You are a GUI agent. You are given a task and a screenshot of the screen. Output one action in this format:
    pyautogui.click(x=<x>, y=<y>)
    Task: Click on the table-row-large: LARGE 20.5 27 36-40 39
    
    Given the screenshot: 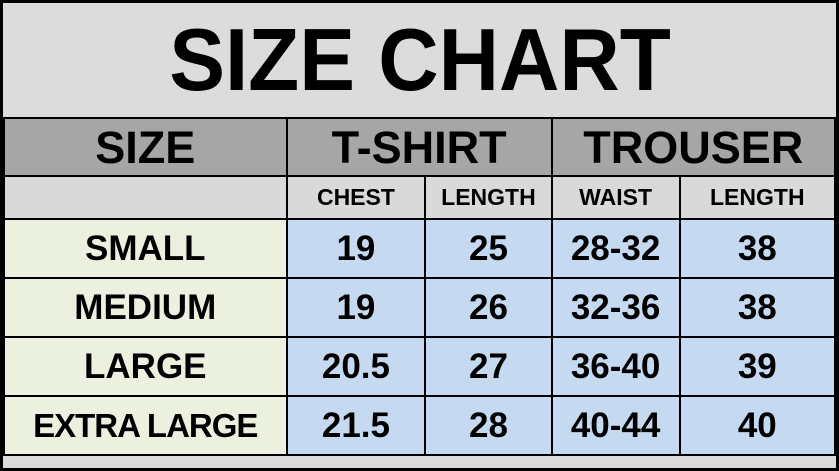 What is the action you would take?
    pyautogui.click(x=419, y=366)
    